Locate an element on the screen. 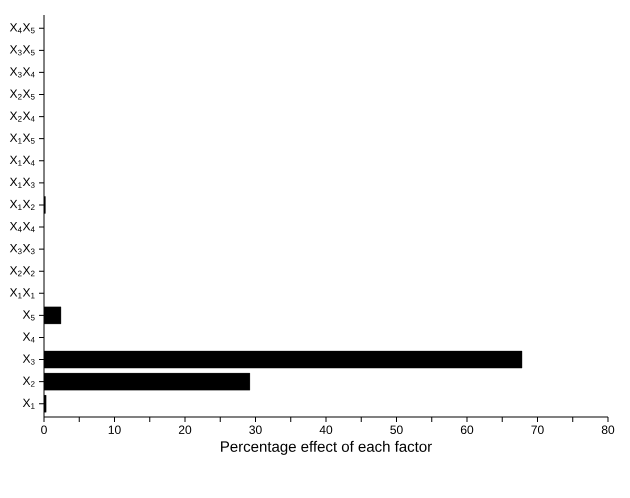 The height and width of the screenshot is (498, 630). x-tick-label: 0 is located at coordinates (44, 430).